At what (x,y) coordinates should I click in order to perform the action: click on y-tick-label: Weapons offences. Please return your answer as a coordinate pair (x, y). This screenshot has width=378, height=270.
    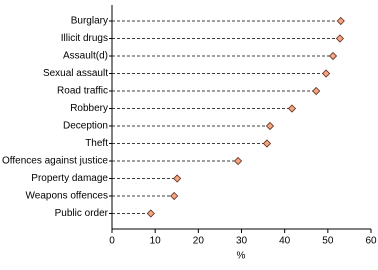
    Looking at the image, I should click on (67, 196).